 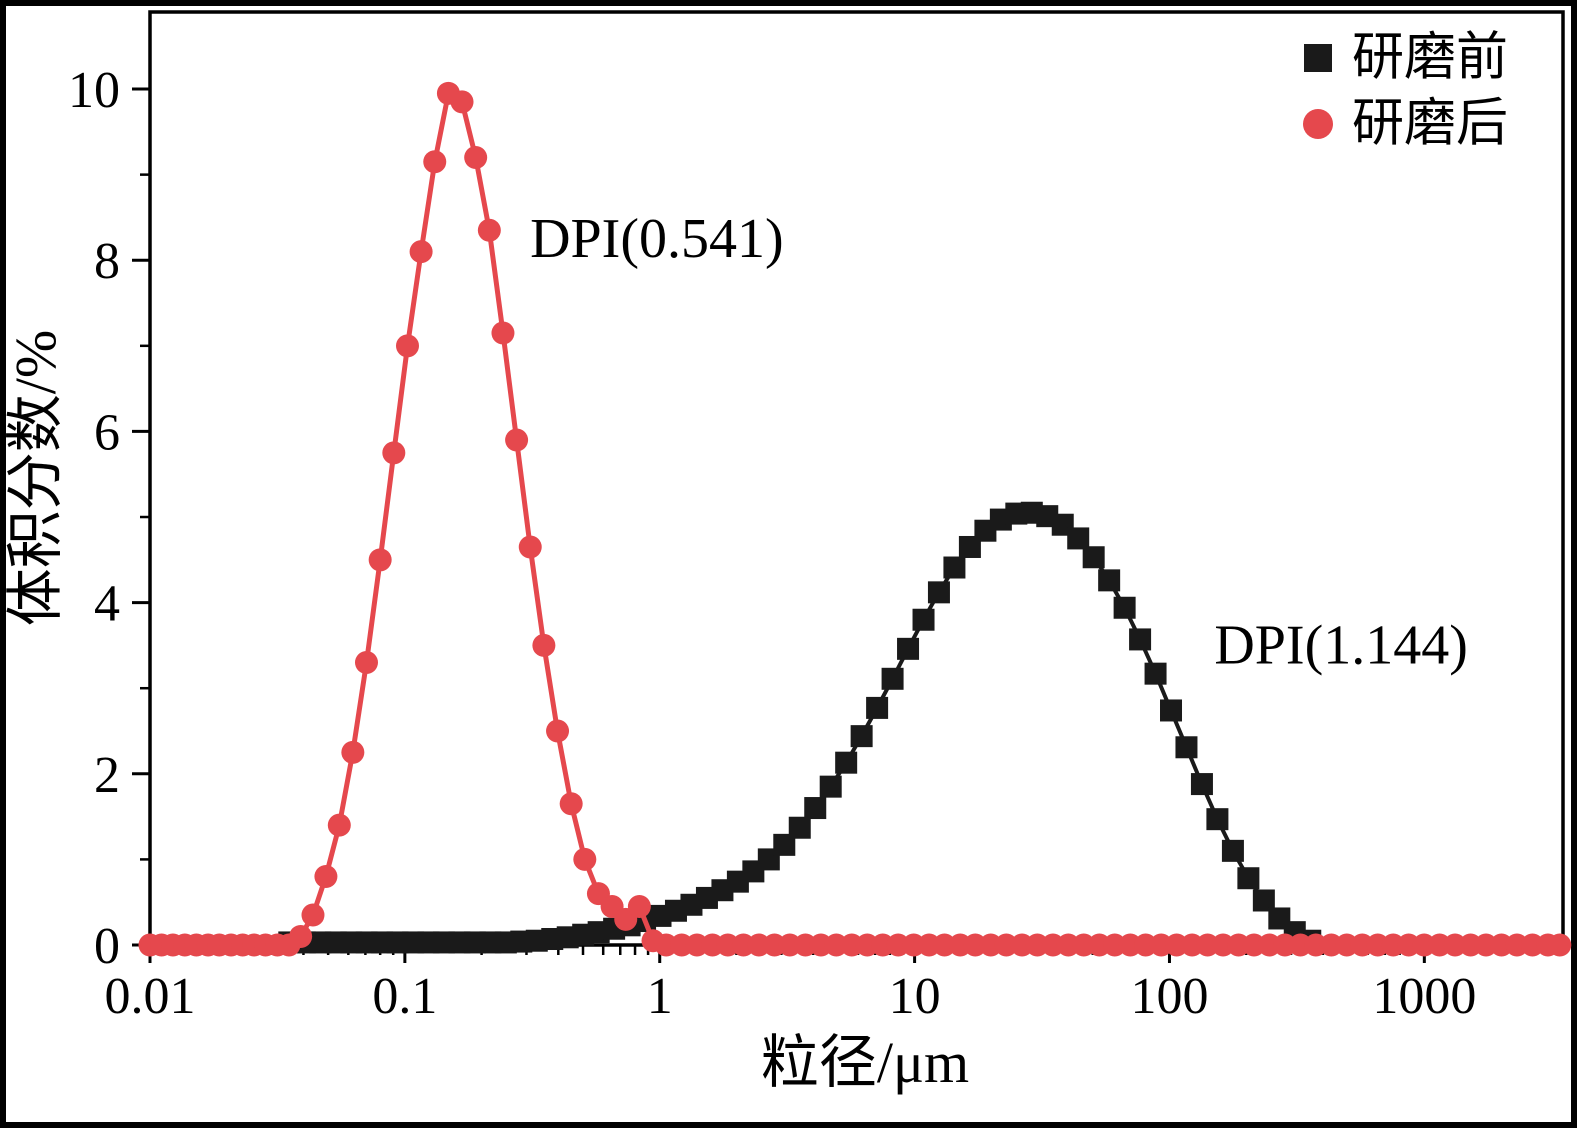 I want to click on y-tick-label: 8, so click(x=107, y=261).